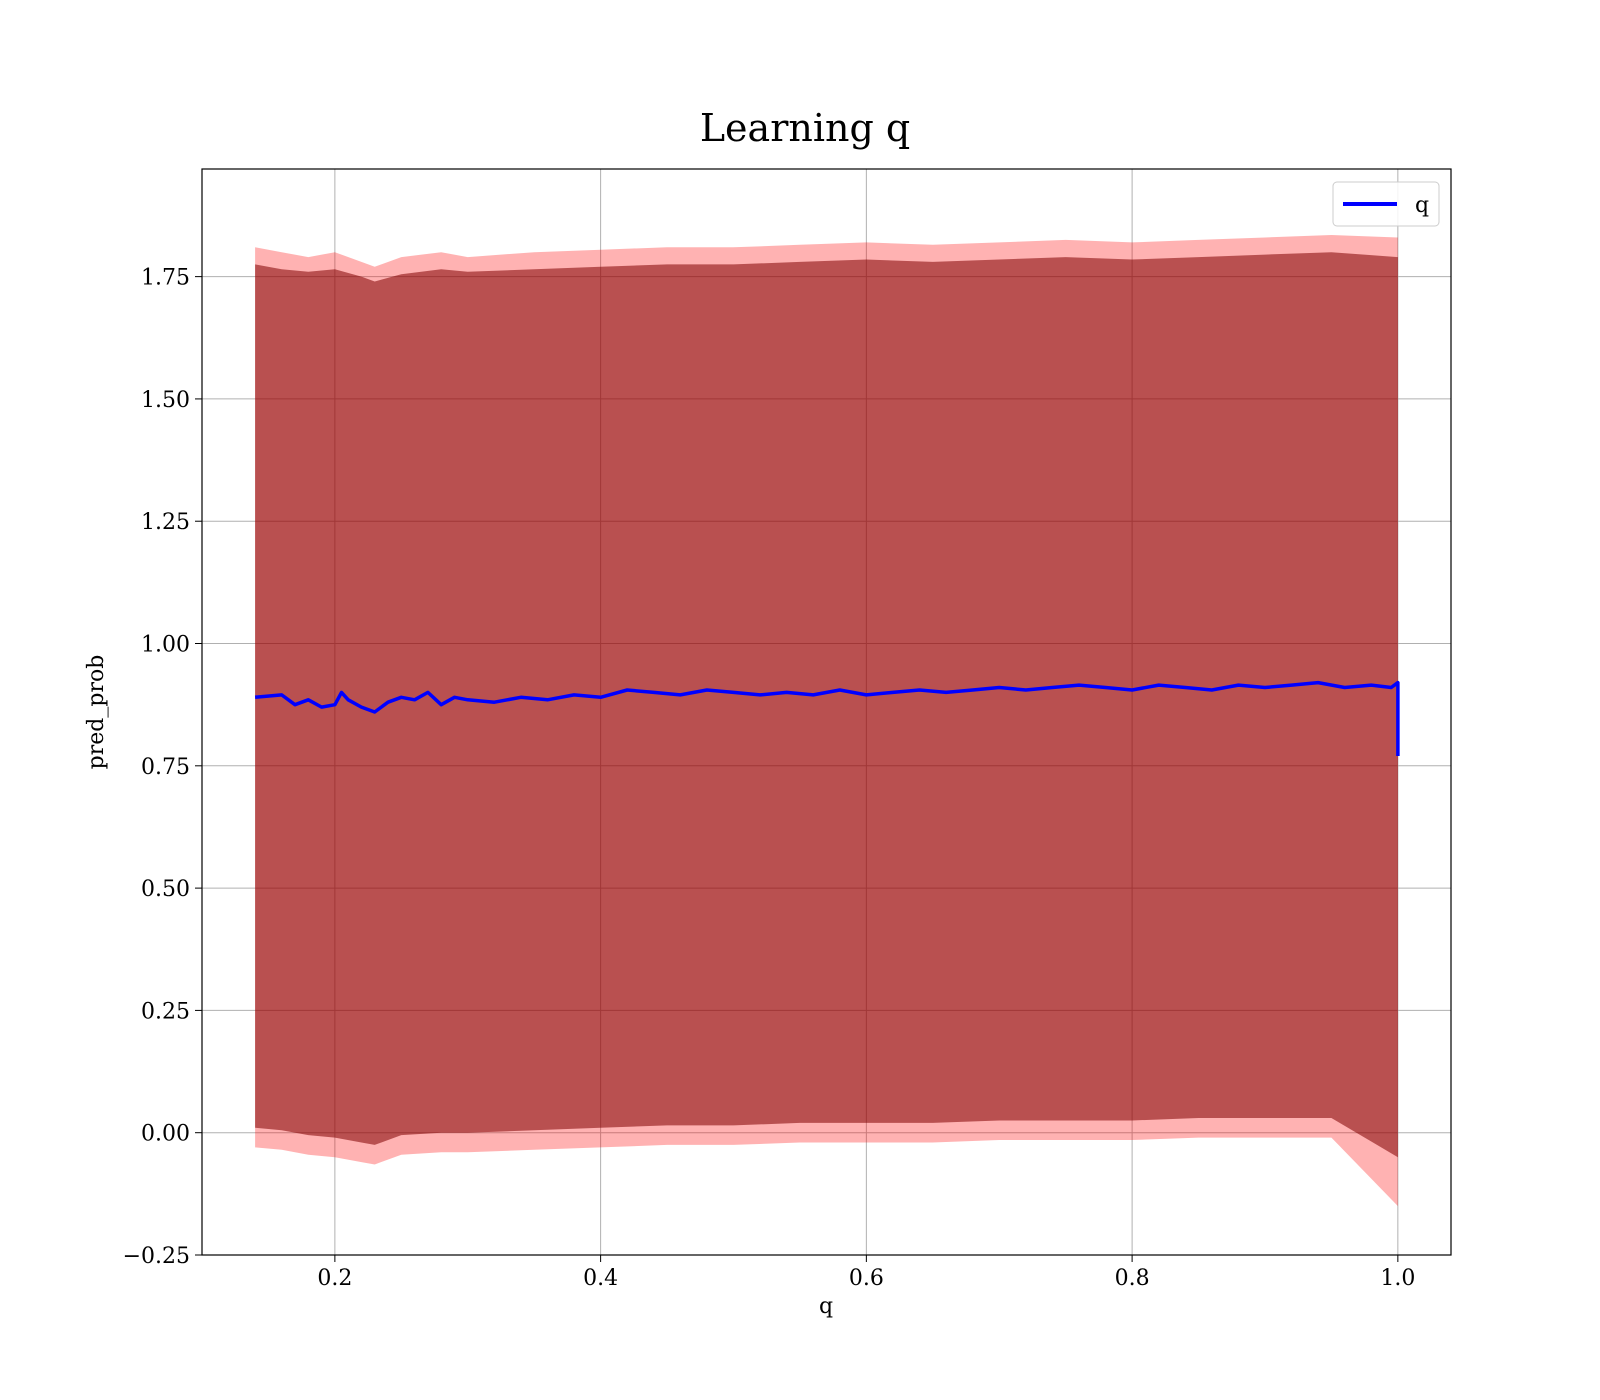 This screenshot has width=1600, height=1400. What do you see at coordinates (165, 889) in the screenshot?
I see `y-tick-label: 0.50` at bounding box center [165, 889].